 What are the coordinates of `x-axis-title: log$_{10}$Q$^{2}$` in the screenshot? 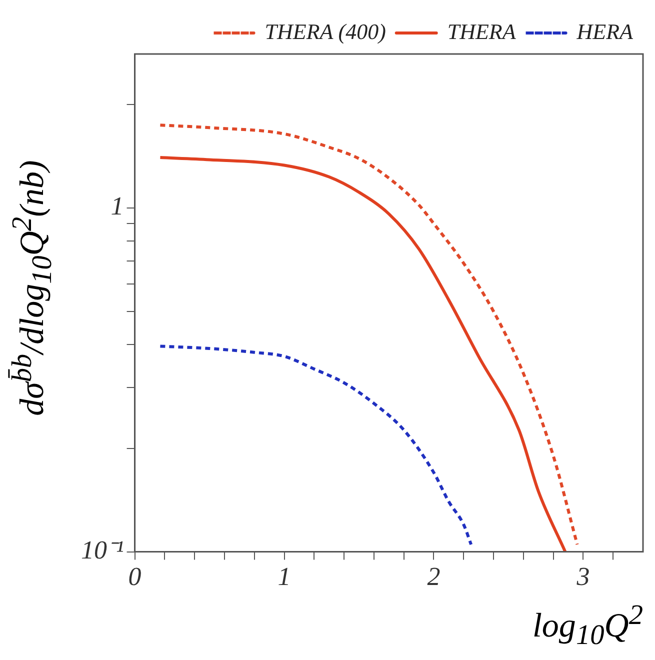 It's located at (587, 626).